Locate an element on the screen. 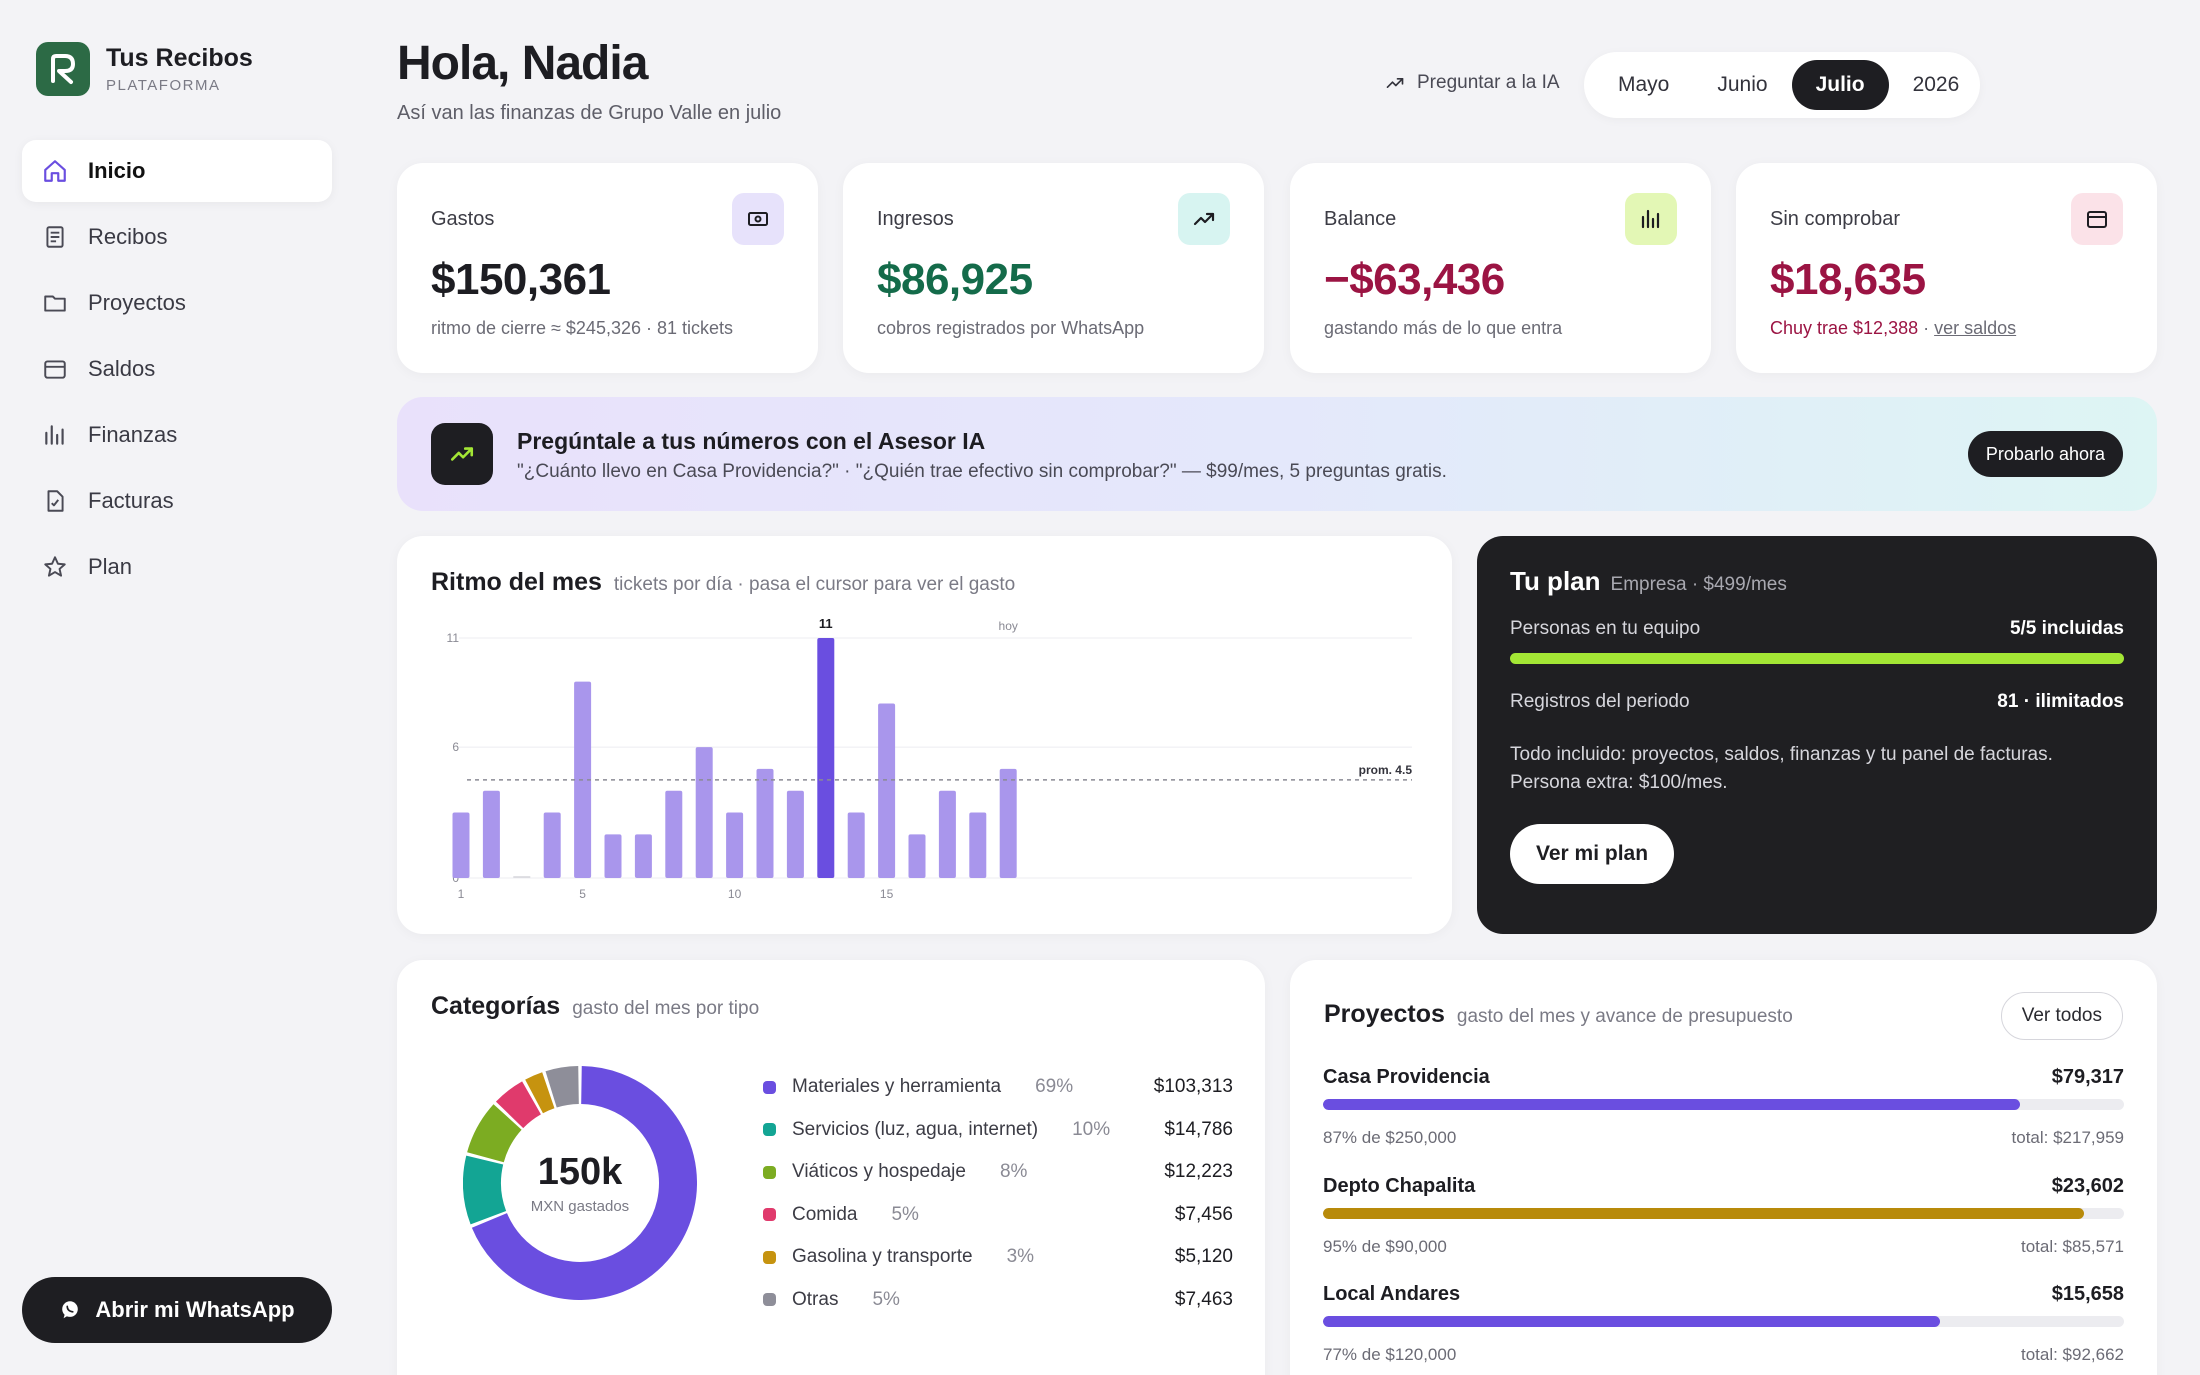  plan-team-bar is located at coordinates (1817, 658).